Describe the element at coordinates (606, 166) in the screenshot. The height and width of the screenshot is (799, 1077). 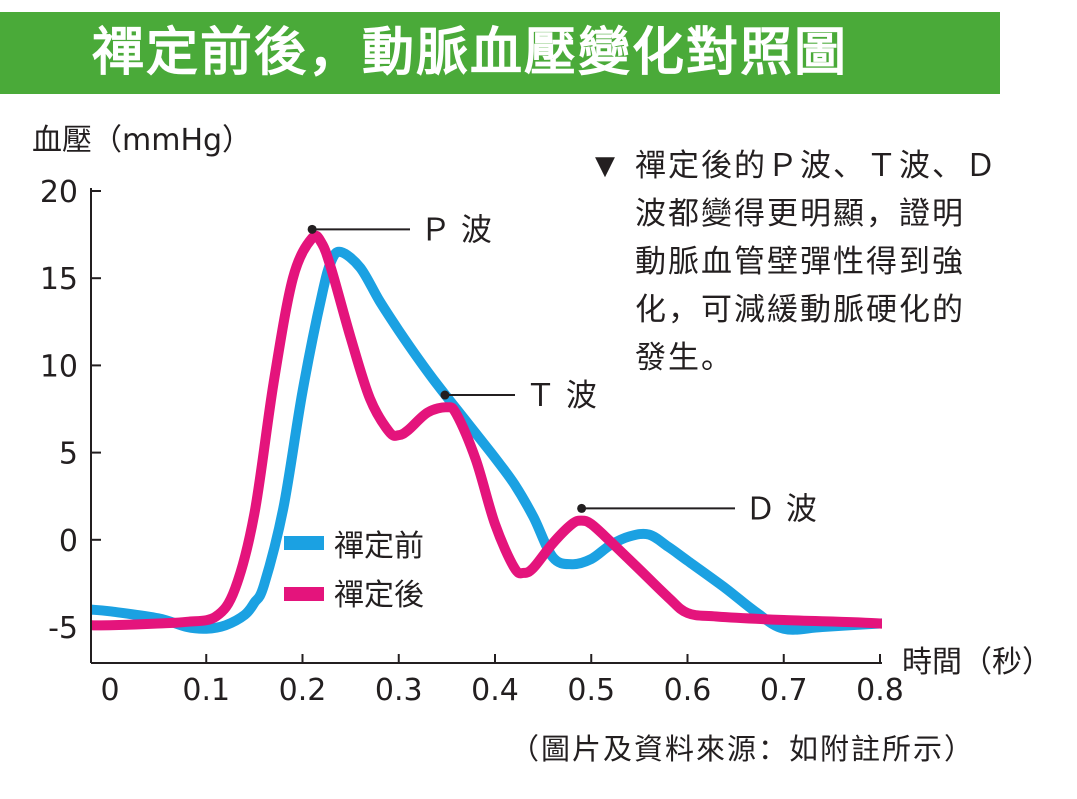
I see `triangle-down-icon: ▼` at that location.